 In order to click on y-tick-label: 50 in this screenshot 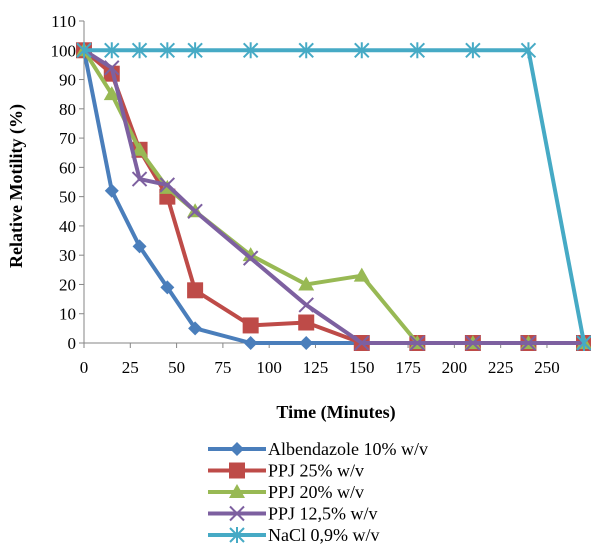, I will do `click(67, 197)`.